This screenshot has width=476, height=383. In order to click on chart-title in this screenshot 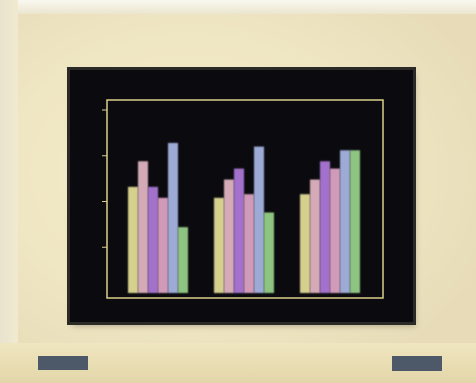, I will do `click(255, 86)`.